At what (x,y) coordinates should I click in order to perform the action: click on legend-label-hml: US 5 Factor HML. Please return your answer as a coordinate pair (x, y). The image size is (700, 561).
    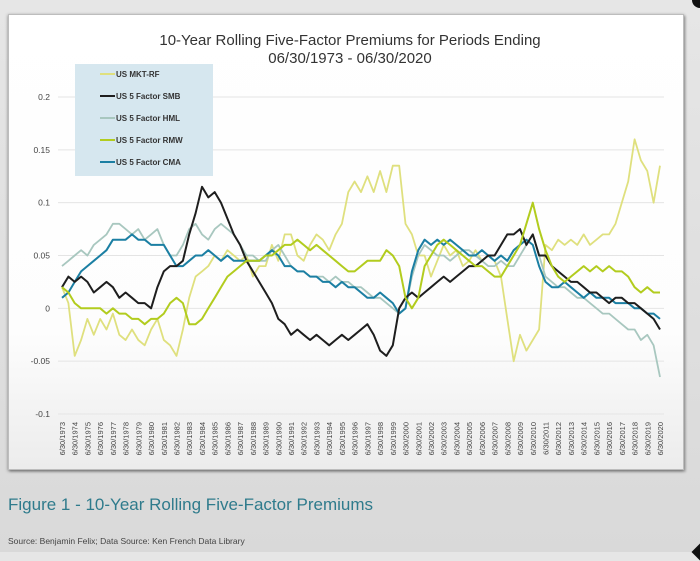
    Looking at the image, I should click on (148, 118).